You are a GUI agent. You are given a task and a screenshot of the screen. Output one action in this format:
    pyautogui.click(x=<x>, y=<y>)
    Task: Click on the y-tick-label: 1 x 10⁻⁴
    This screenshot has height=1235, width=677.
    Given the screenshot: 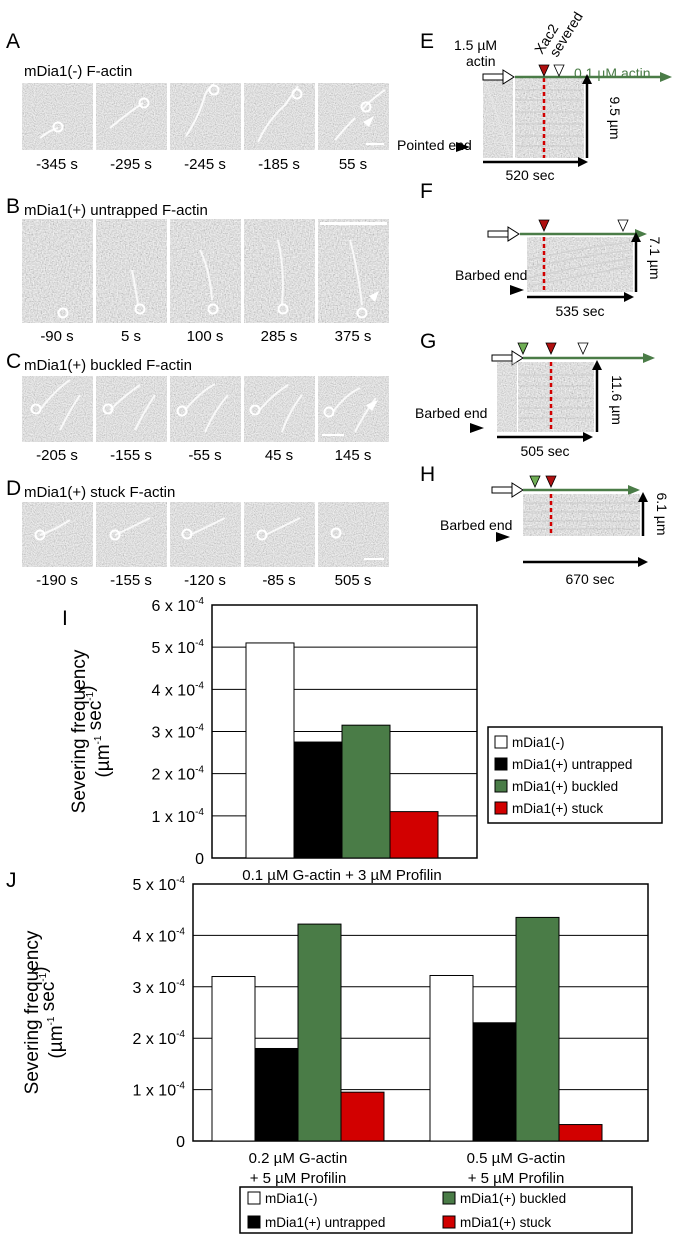 What is the action you would take?
    pyautogui.click(x=159, y=1090)
    